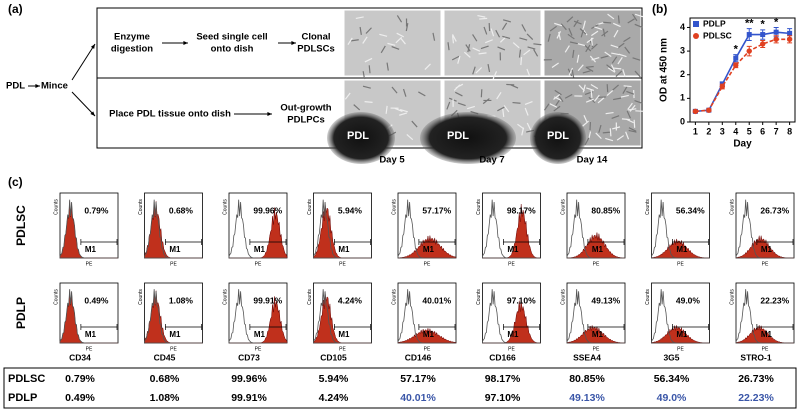 This screenshot has height=411, width=800. Describe the element at coordinates (736, 50) in the screenshot. I see `significance: *` at that location.